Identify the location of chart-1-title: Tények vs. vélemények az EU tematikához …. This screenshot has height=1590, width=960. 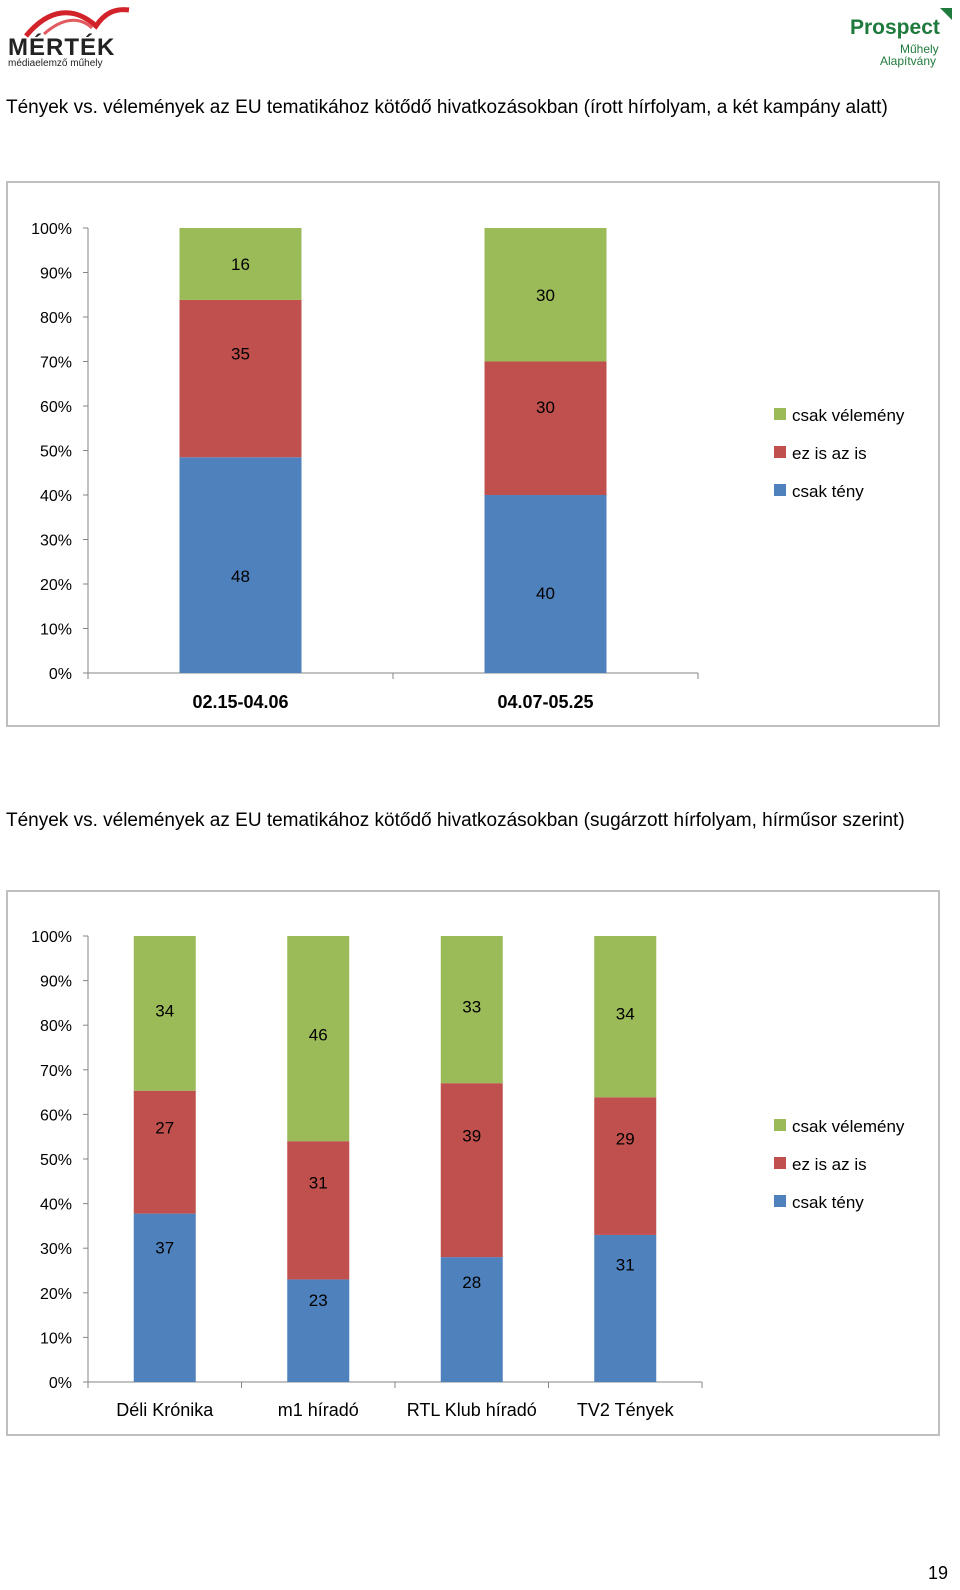
(447, 107).